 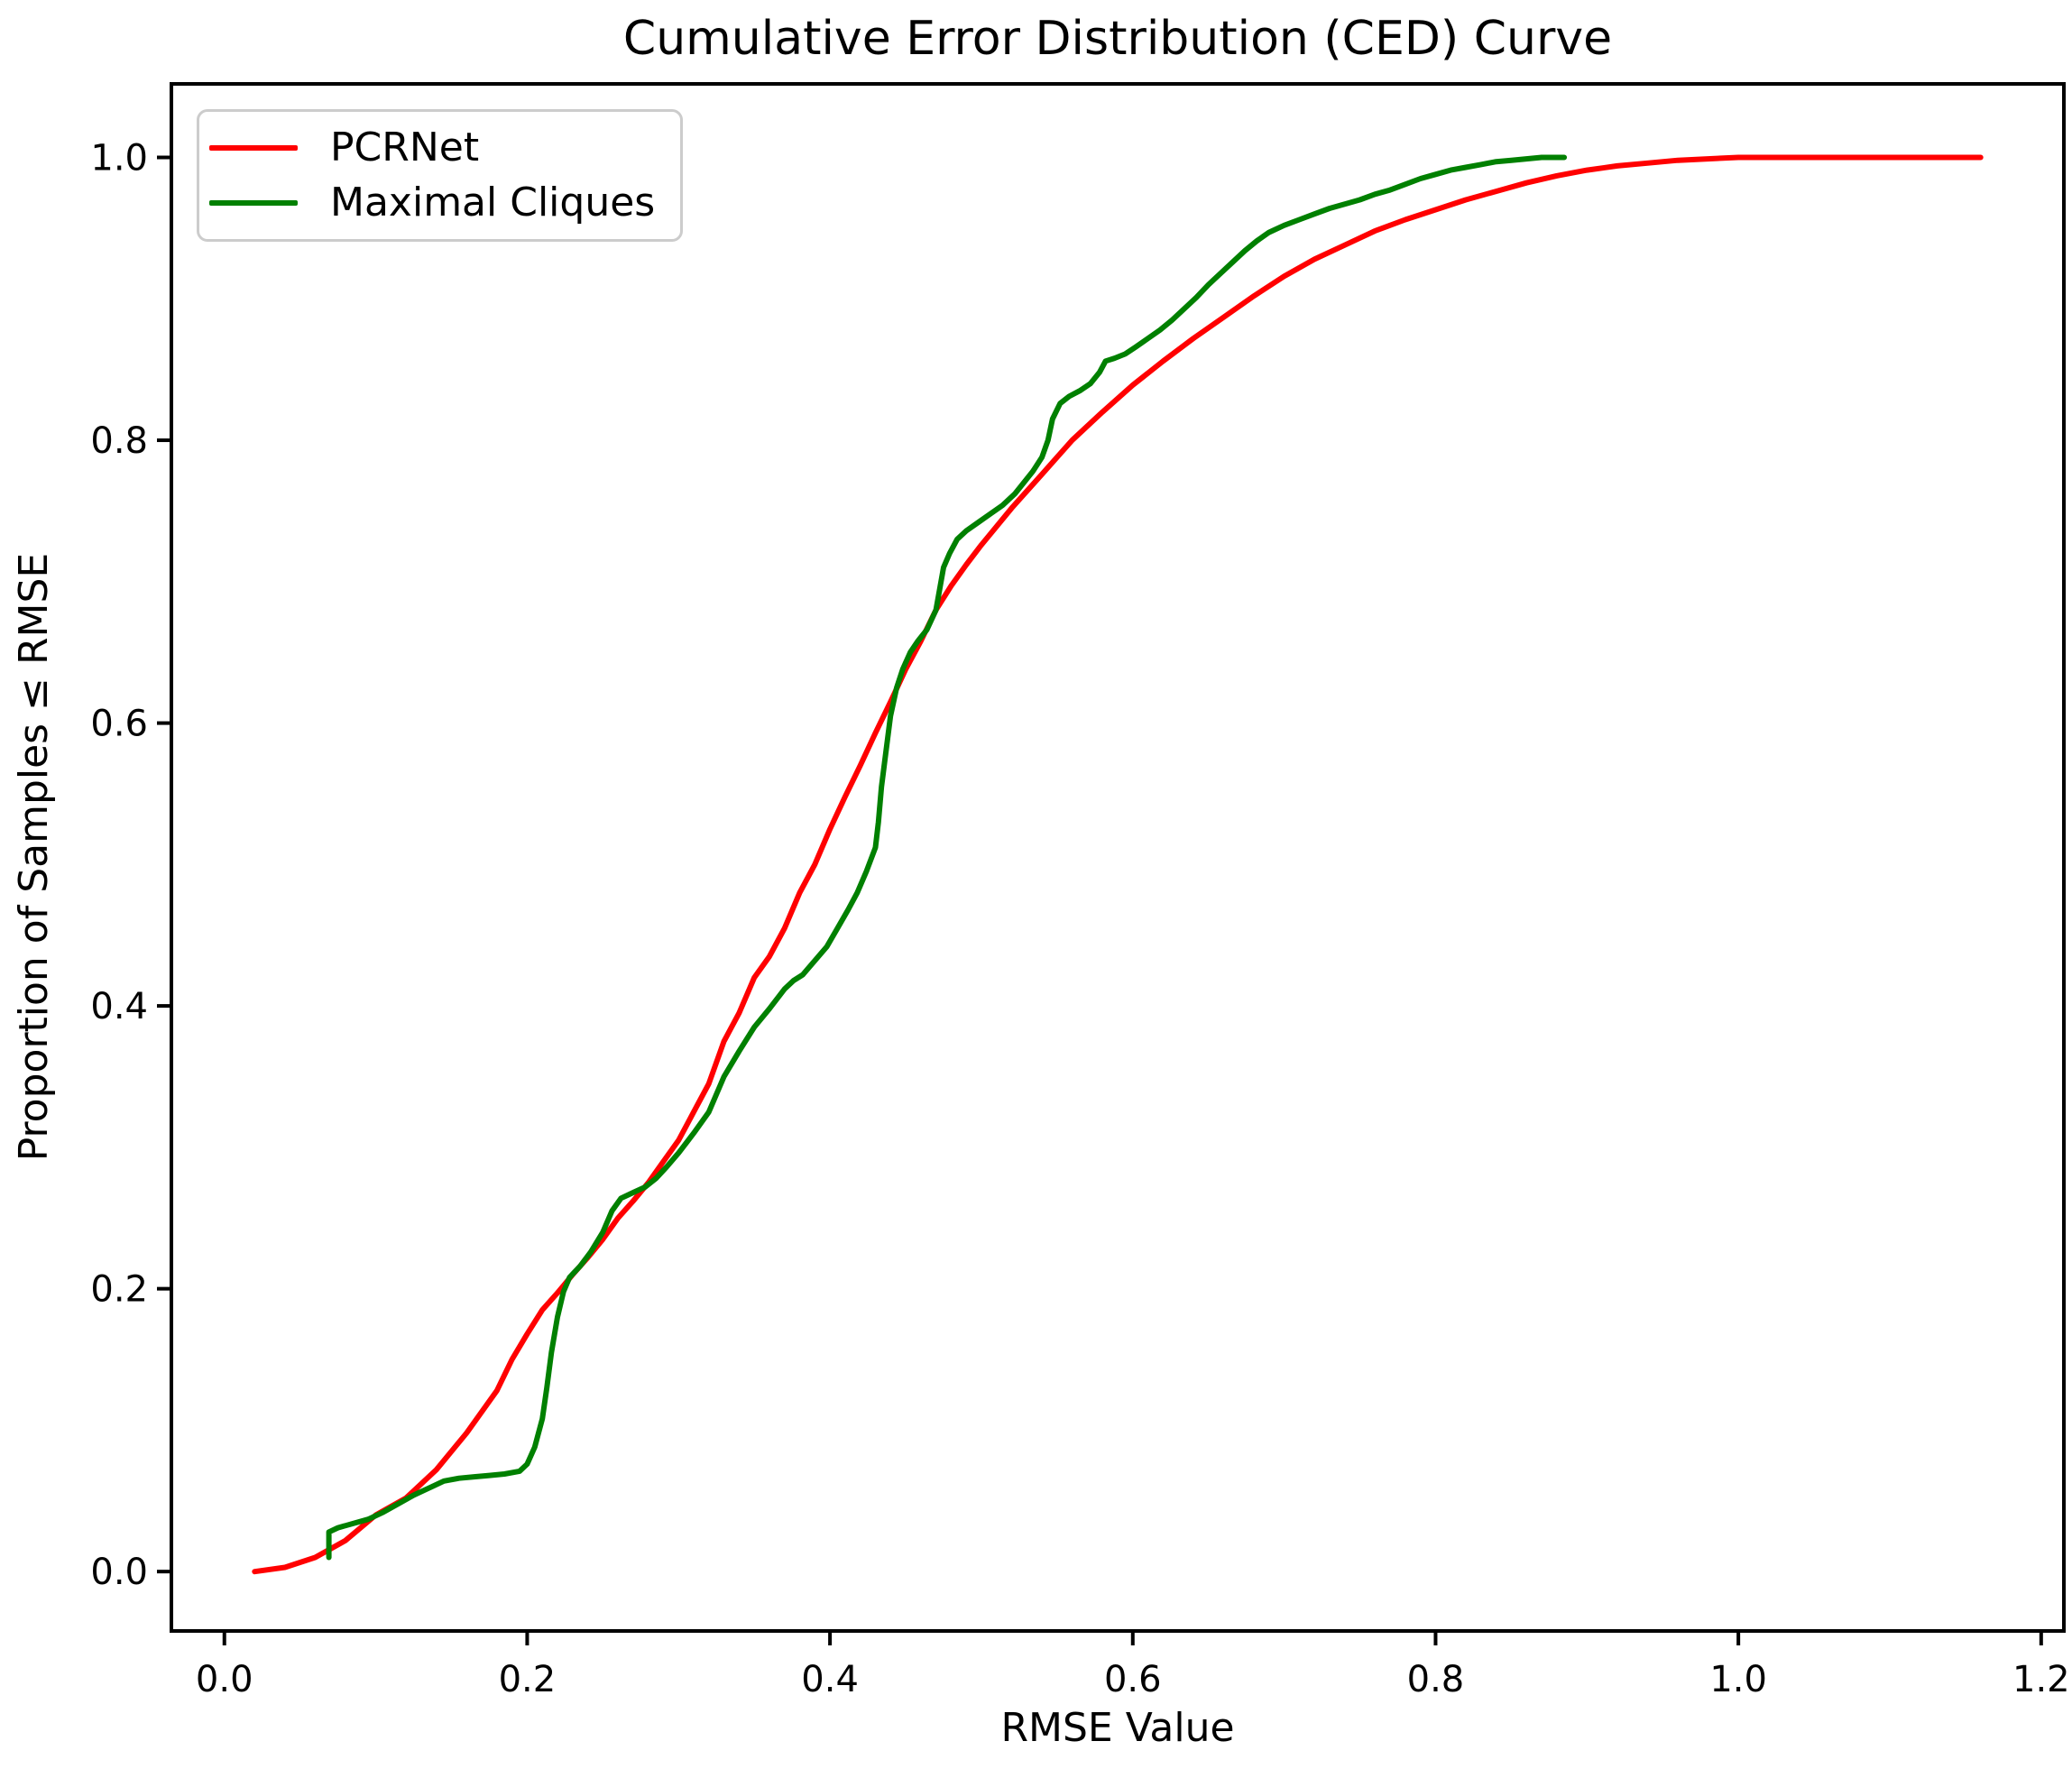 What do you see at coordinates (225, 1679) in the screenshot?
I see `x-tick-label: 0.0` at bounding box center [225, 1679].